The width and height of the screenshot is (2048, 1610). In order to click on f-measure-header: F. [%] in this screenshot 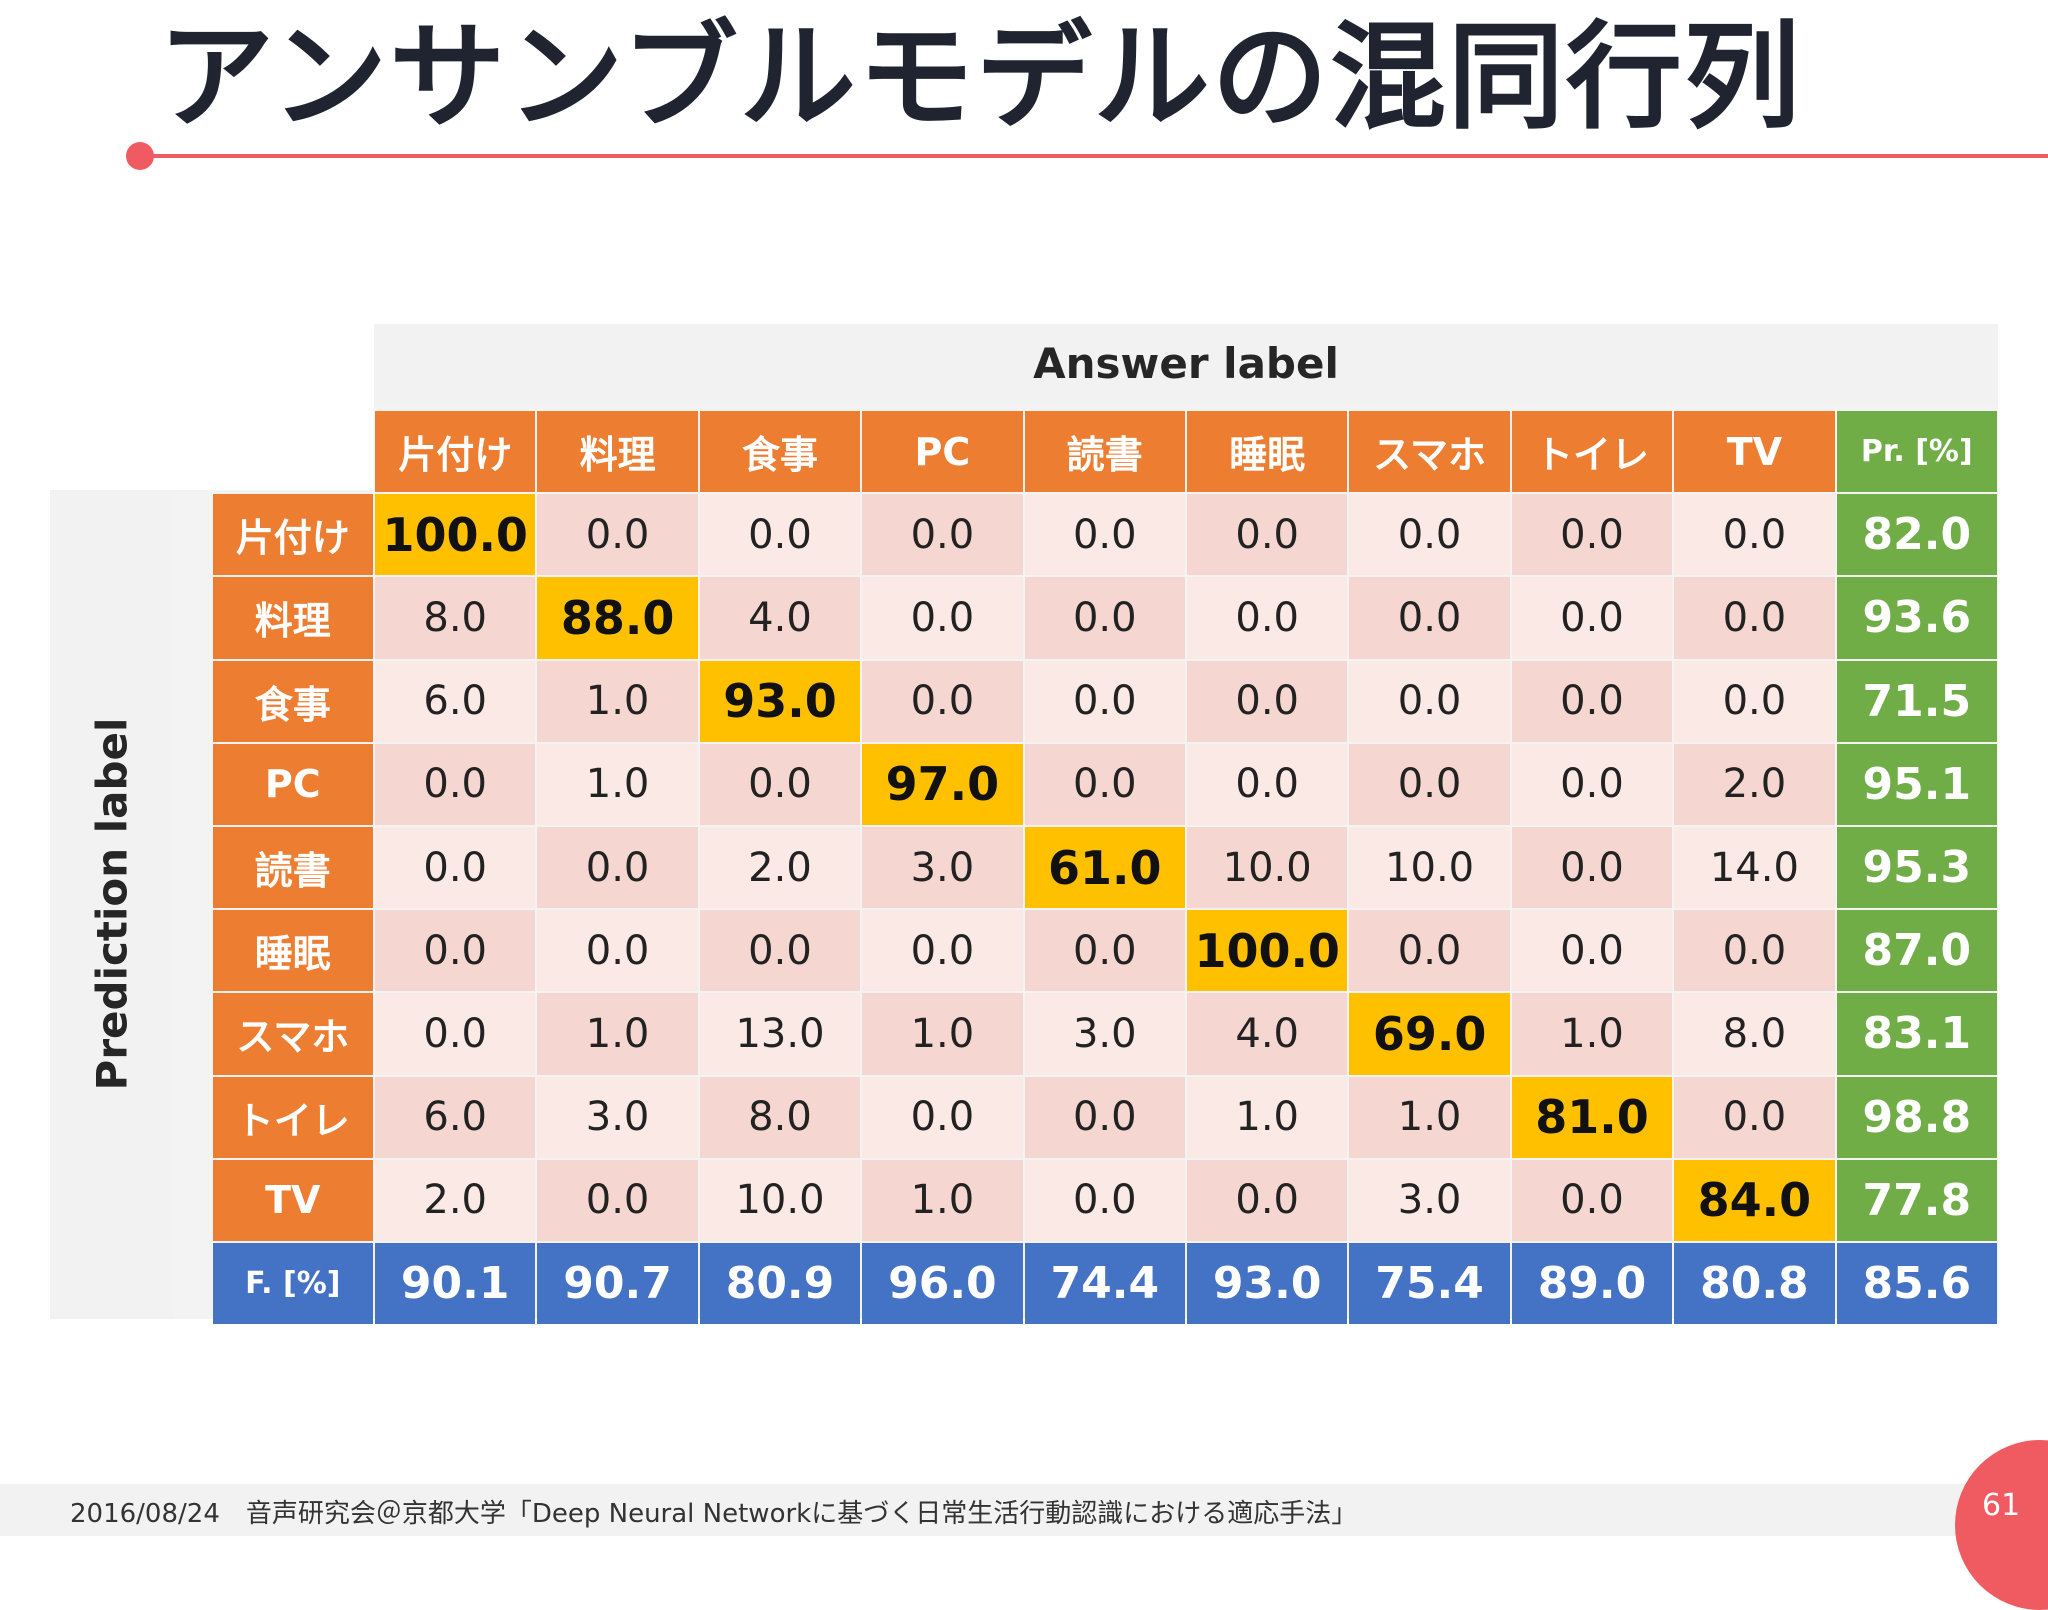, I will do `click(292, 1284)`.